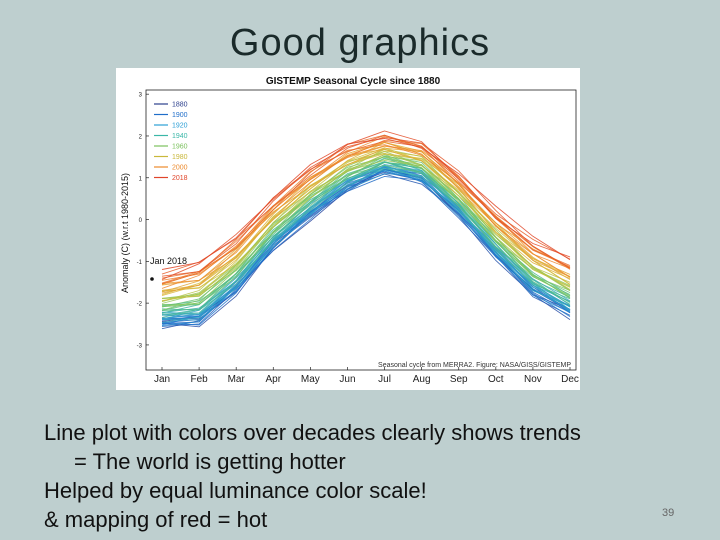 Image resolution: width=720 pixels, height=540 pixels. Describe the element at coordinates (140, 263) in the screenshot. I see `y-tick-label: -1` at that location.